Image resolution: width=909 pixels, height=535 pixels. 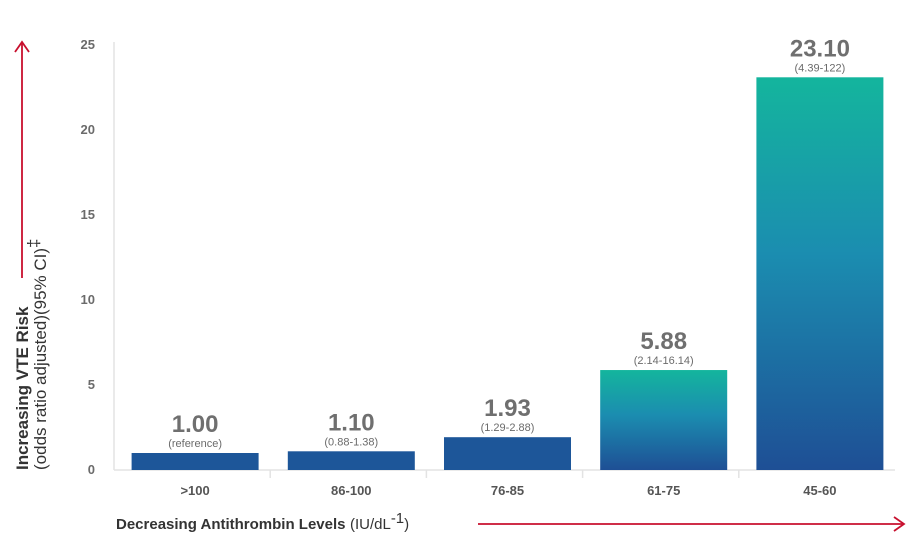 What do you see at coordinates (819, 490) in the screenshot?
I see `x-category-label: 45-60` at bounding box center [819, 490].